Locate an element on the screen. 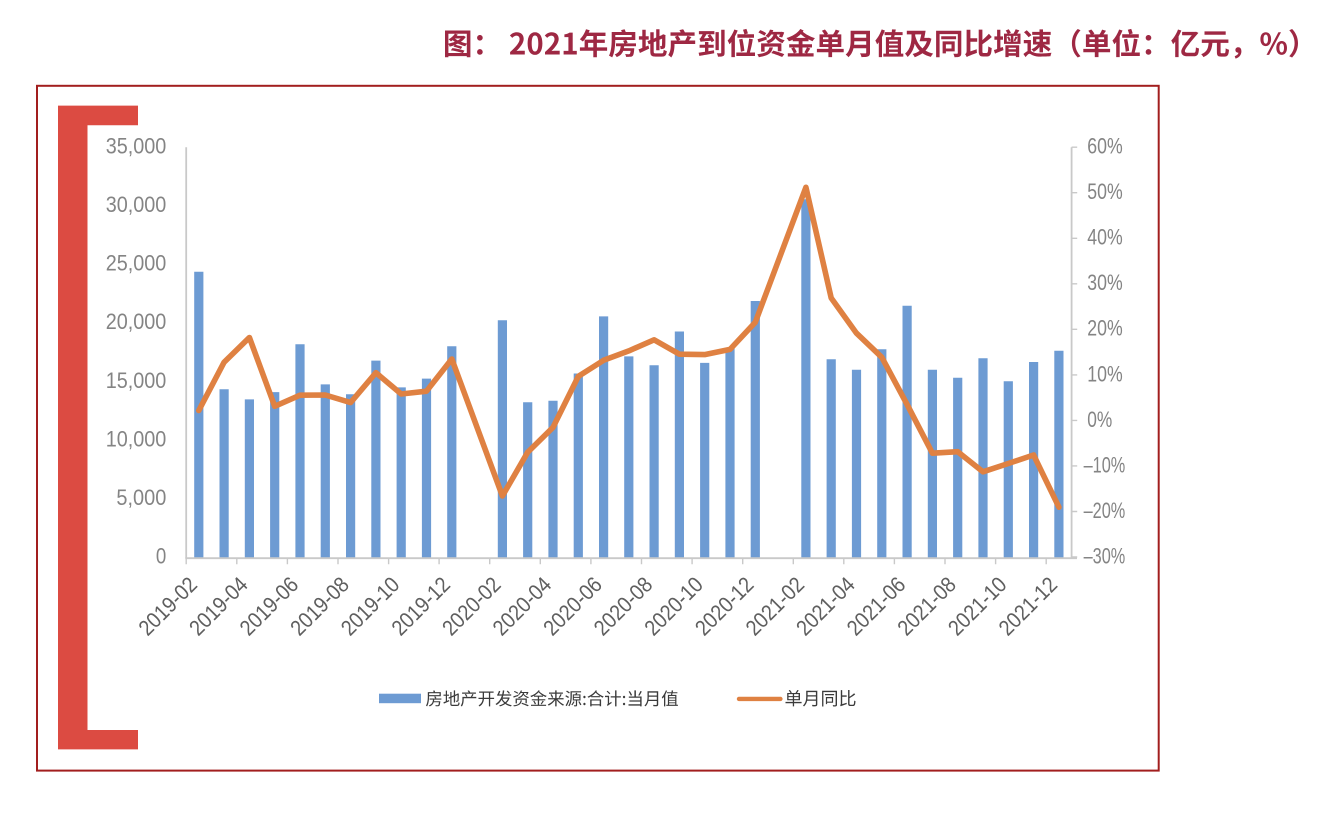  svg-text: –30% is located at coordinates (1105, 555).